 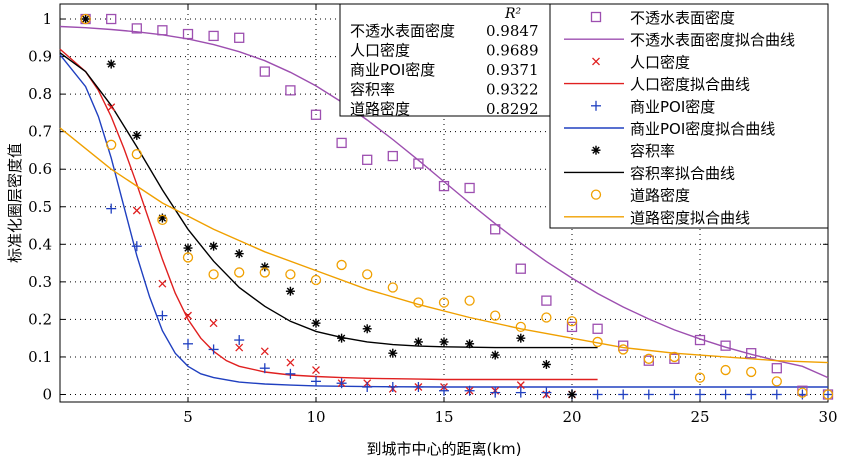 I want to click on r2-row-value: 0.9322, so click(x=512, y=90).